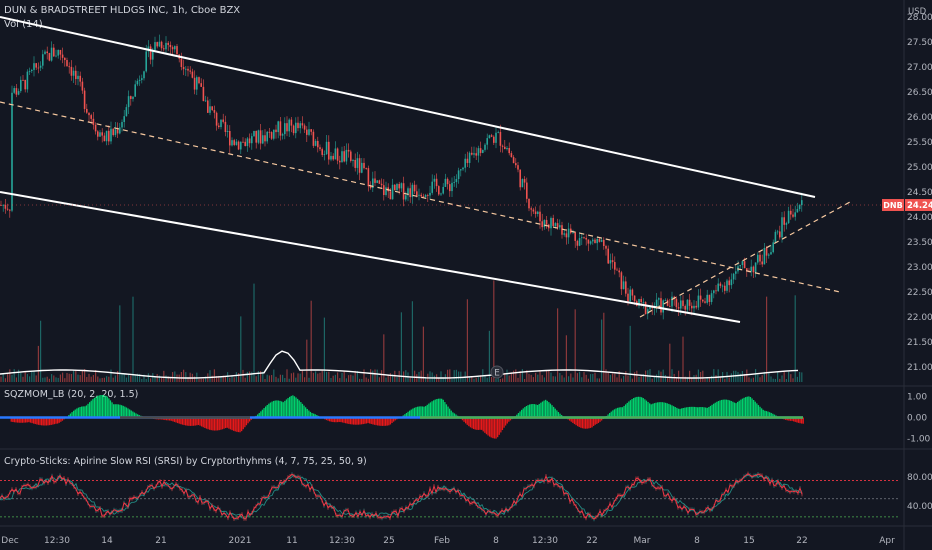 Image resolution: width=932 pixels, height=550 pixels. I want to click on time-tick-label: 12:30, so click(342, 541).